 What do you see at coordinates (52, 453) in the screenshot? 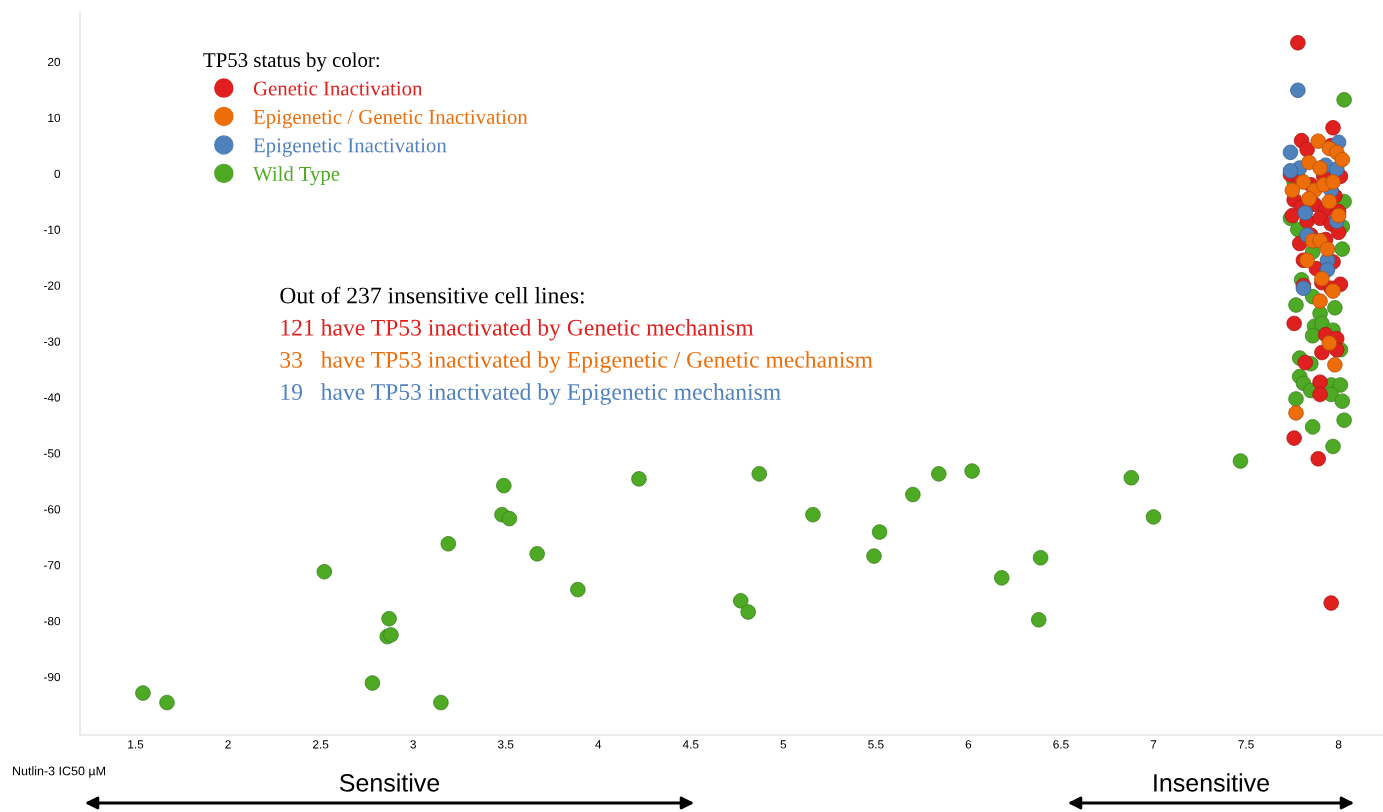
I see `y-tick-label: -50` at bounding box center [52, 453].